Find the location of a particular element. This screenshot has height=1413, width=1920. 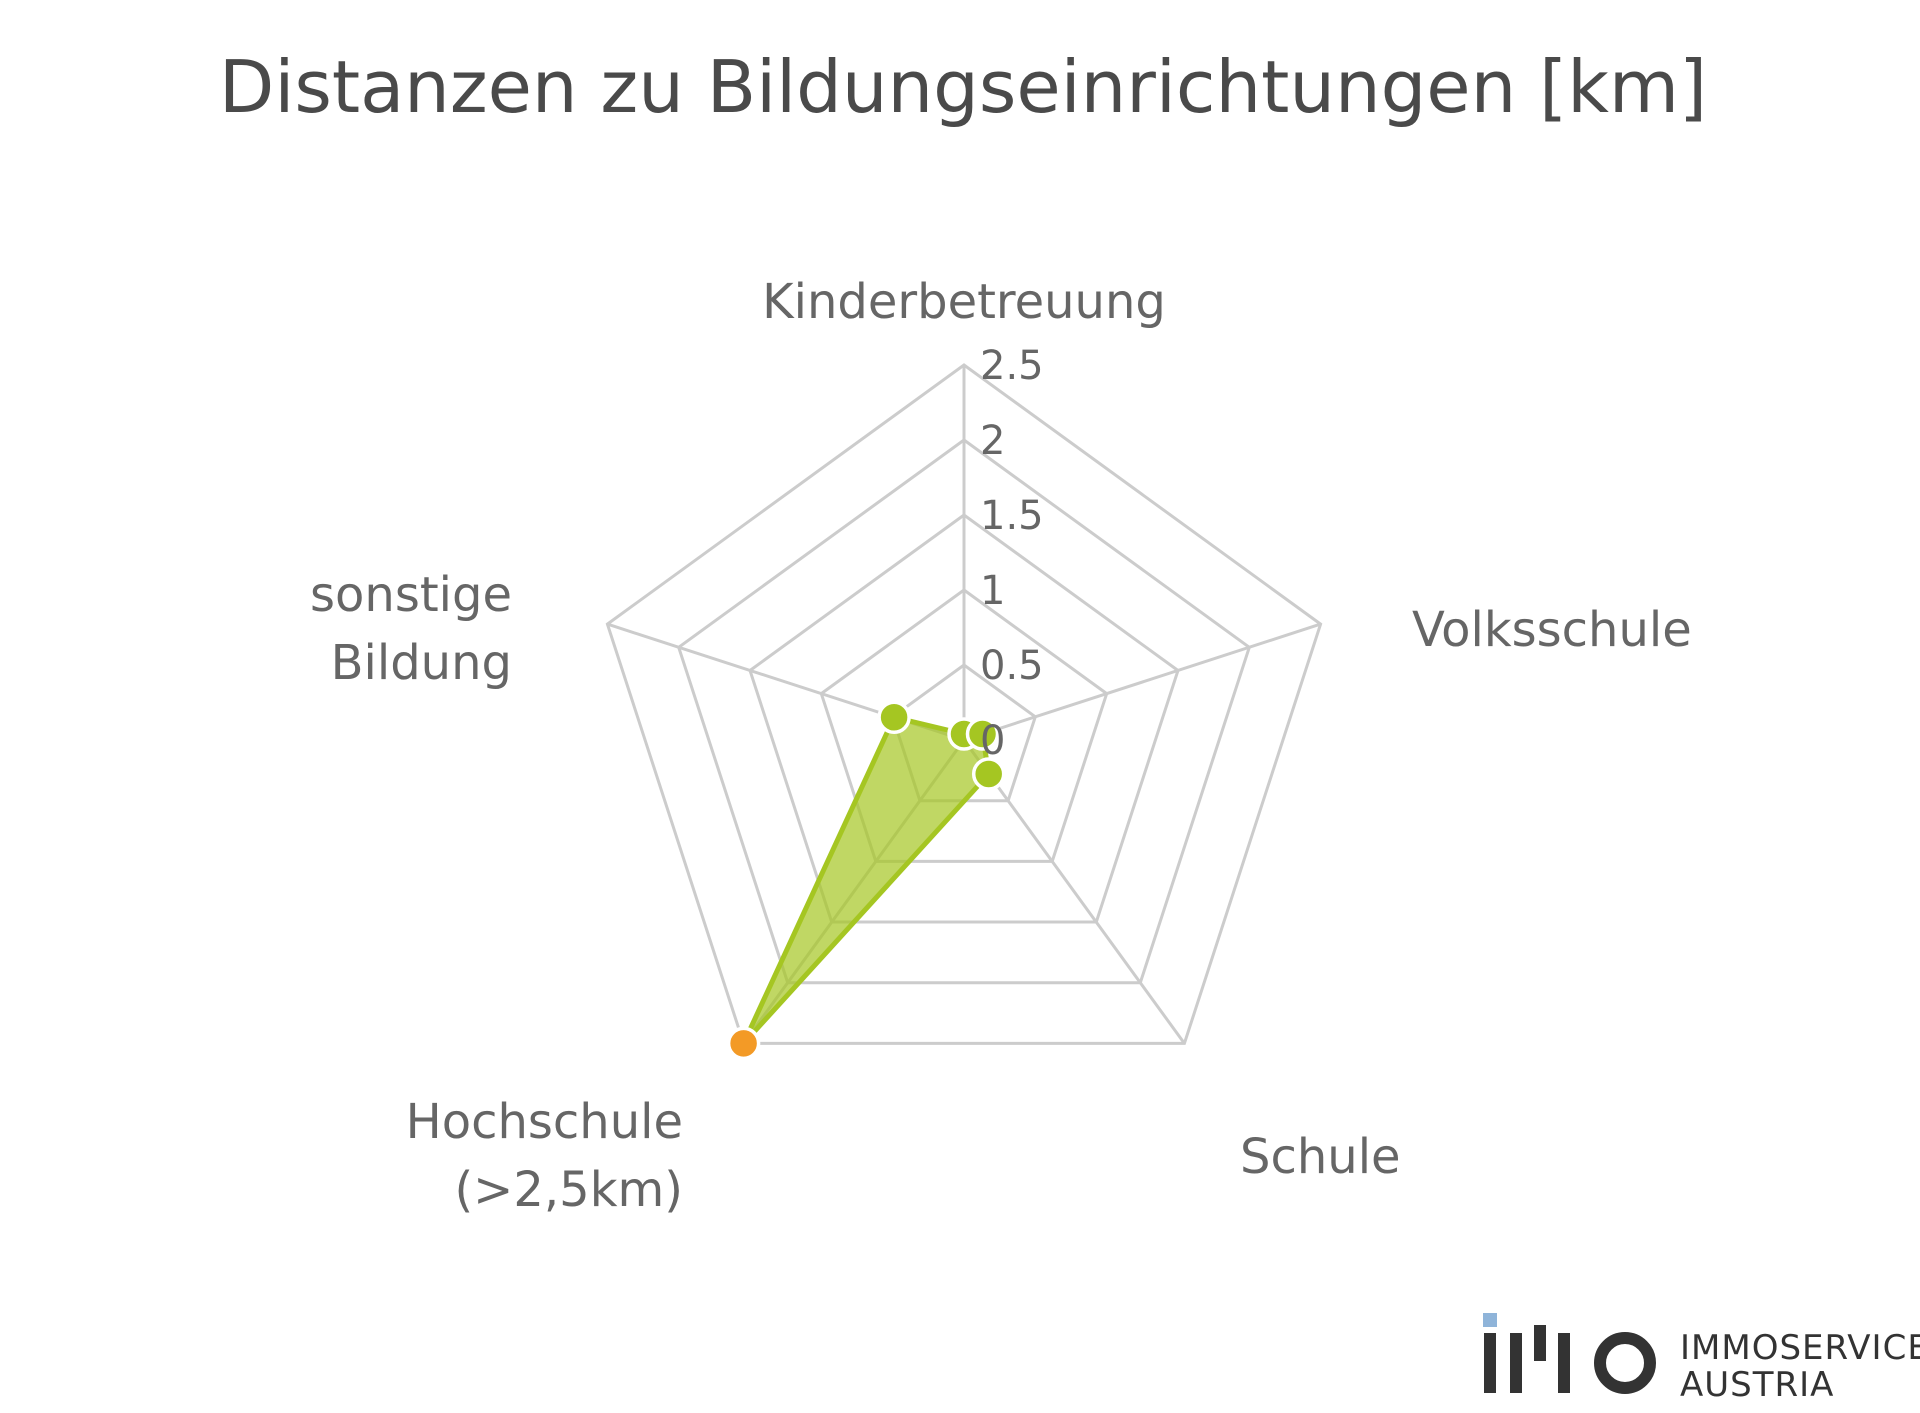

category-label-2-line-0: Schule is located at coordinates (1320, 1157).